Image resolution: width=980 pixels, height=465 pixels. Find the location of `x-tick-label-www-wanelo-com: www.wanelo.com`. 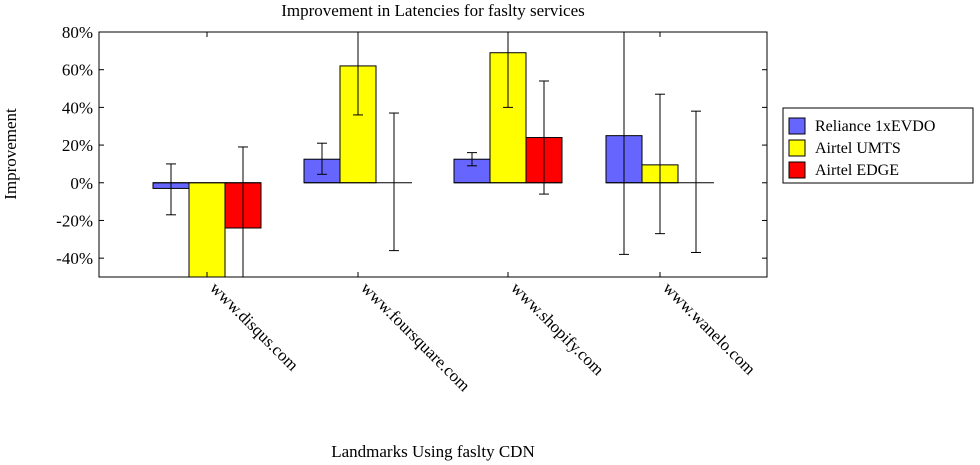

x-tick-label-www-wanelo-com: www.wanelo.com is located at coordinates (709, 328).